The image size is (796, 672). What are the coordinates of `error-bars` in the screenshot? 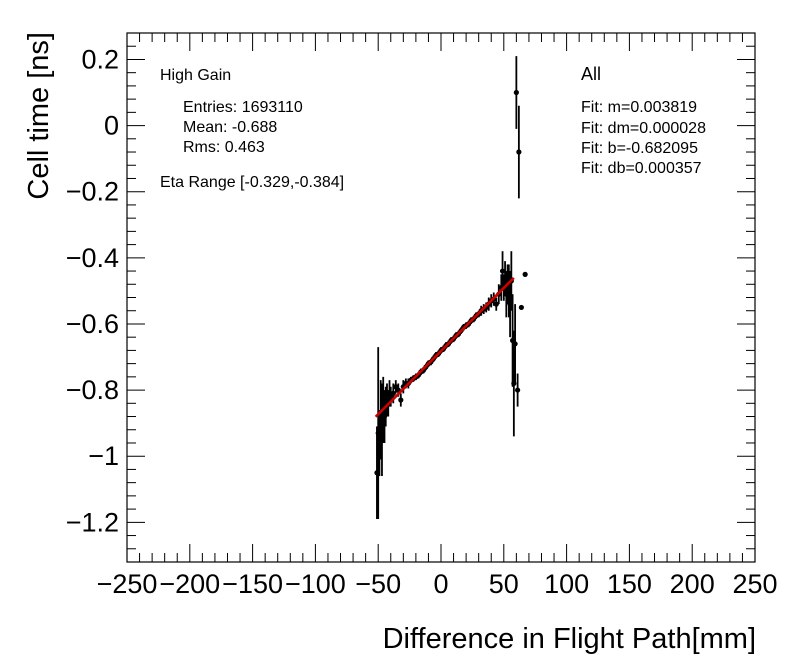 It's located at (448, 288).